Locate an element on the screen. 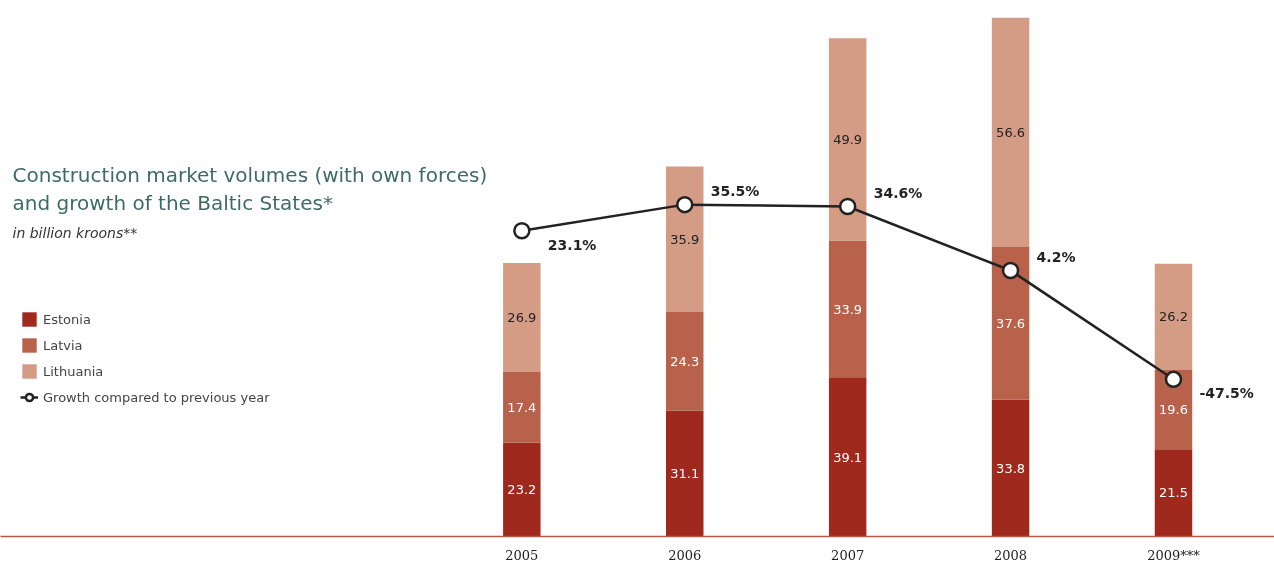  data-label: 17.4 is located at coordinates (522, 407).